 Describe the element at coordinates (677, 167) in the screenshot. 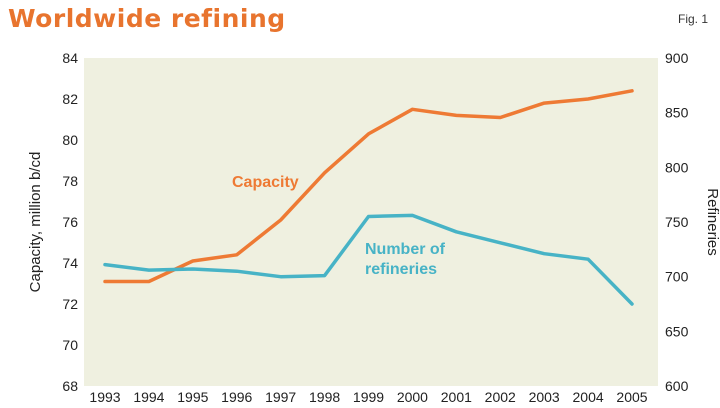

I see `right-tick-label: 800` at that location.